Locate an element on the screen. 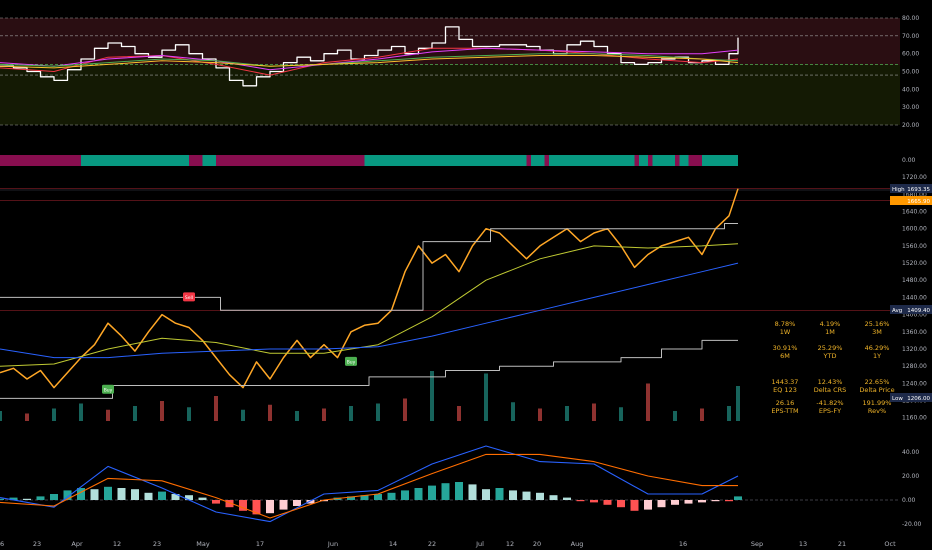 This screenshot has height=550, width=932. stat-label: 1W is located at coordinates (785, 332).